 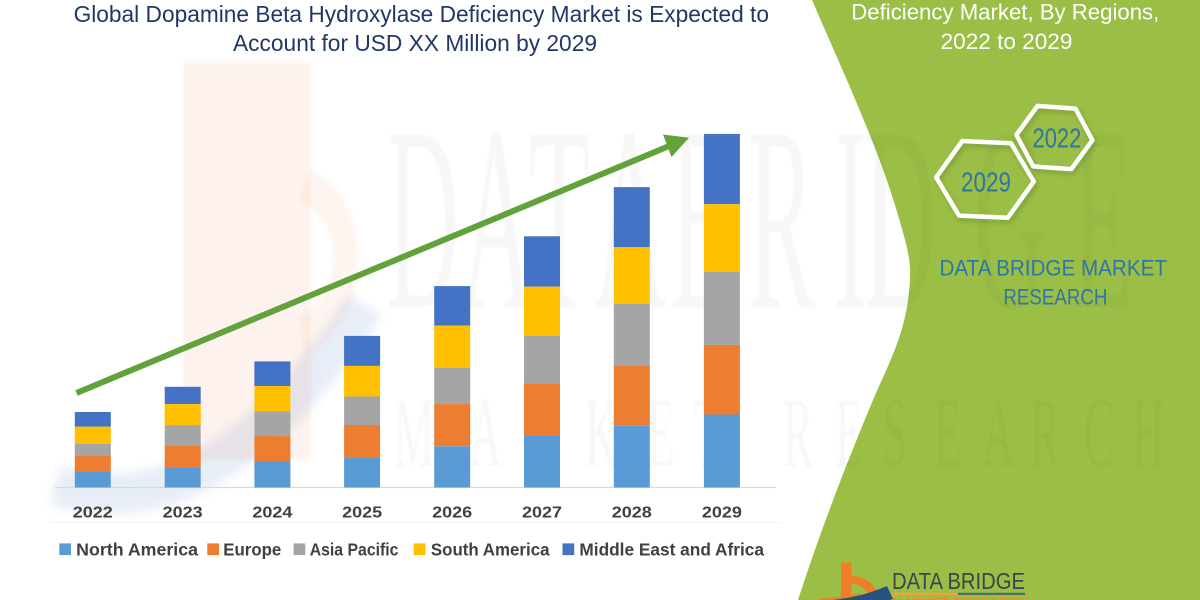 I want to click on svg-text: H, so click(x=1148, y=432).